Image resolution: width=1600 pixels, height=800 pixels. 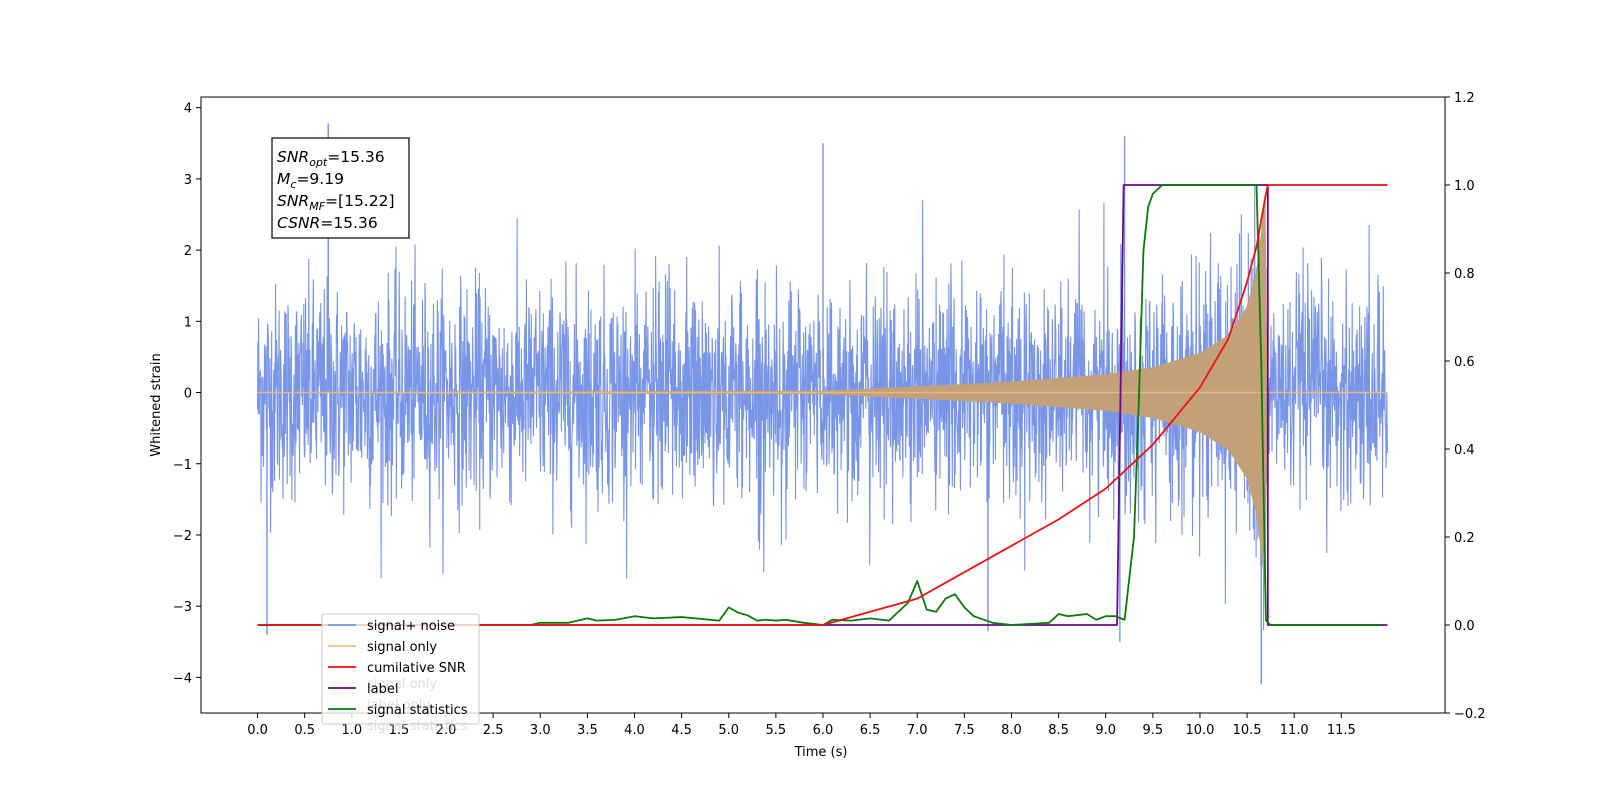 I want to click on y-right-tick-label: 0.2, so click(x=1464, y=538).